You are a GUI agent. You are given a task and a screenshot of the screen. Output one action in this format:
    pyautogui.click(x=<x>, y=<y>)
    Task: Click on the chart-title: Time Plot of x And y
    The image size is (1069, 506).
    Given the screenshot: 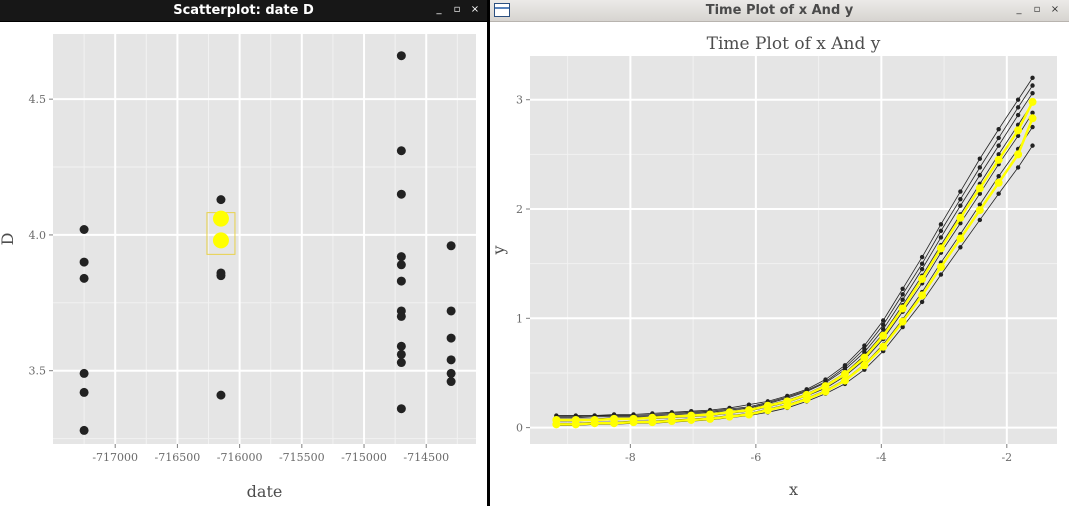 What is the action you would take?
    pyautogui.click(x=794, y=44)
    